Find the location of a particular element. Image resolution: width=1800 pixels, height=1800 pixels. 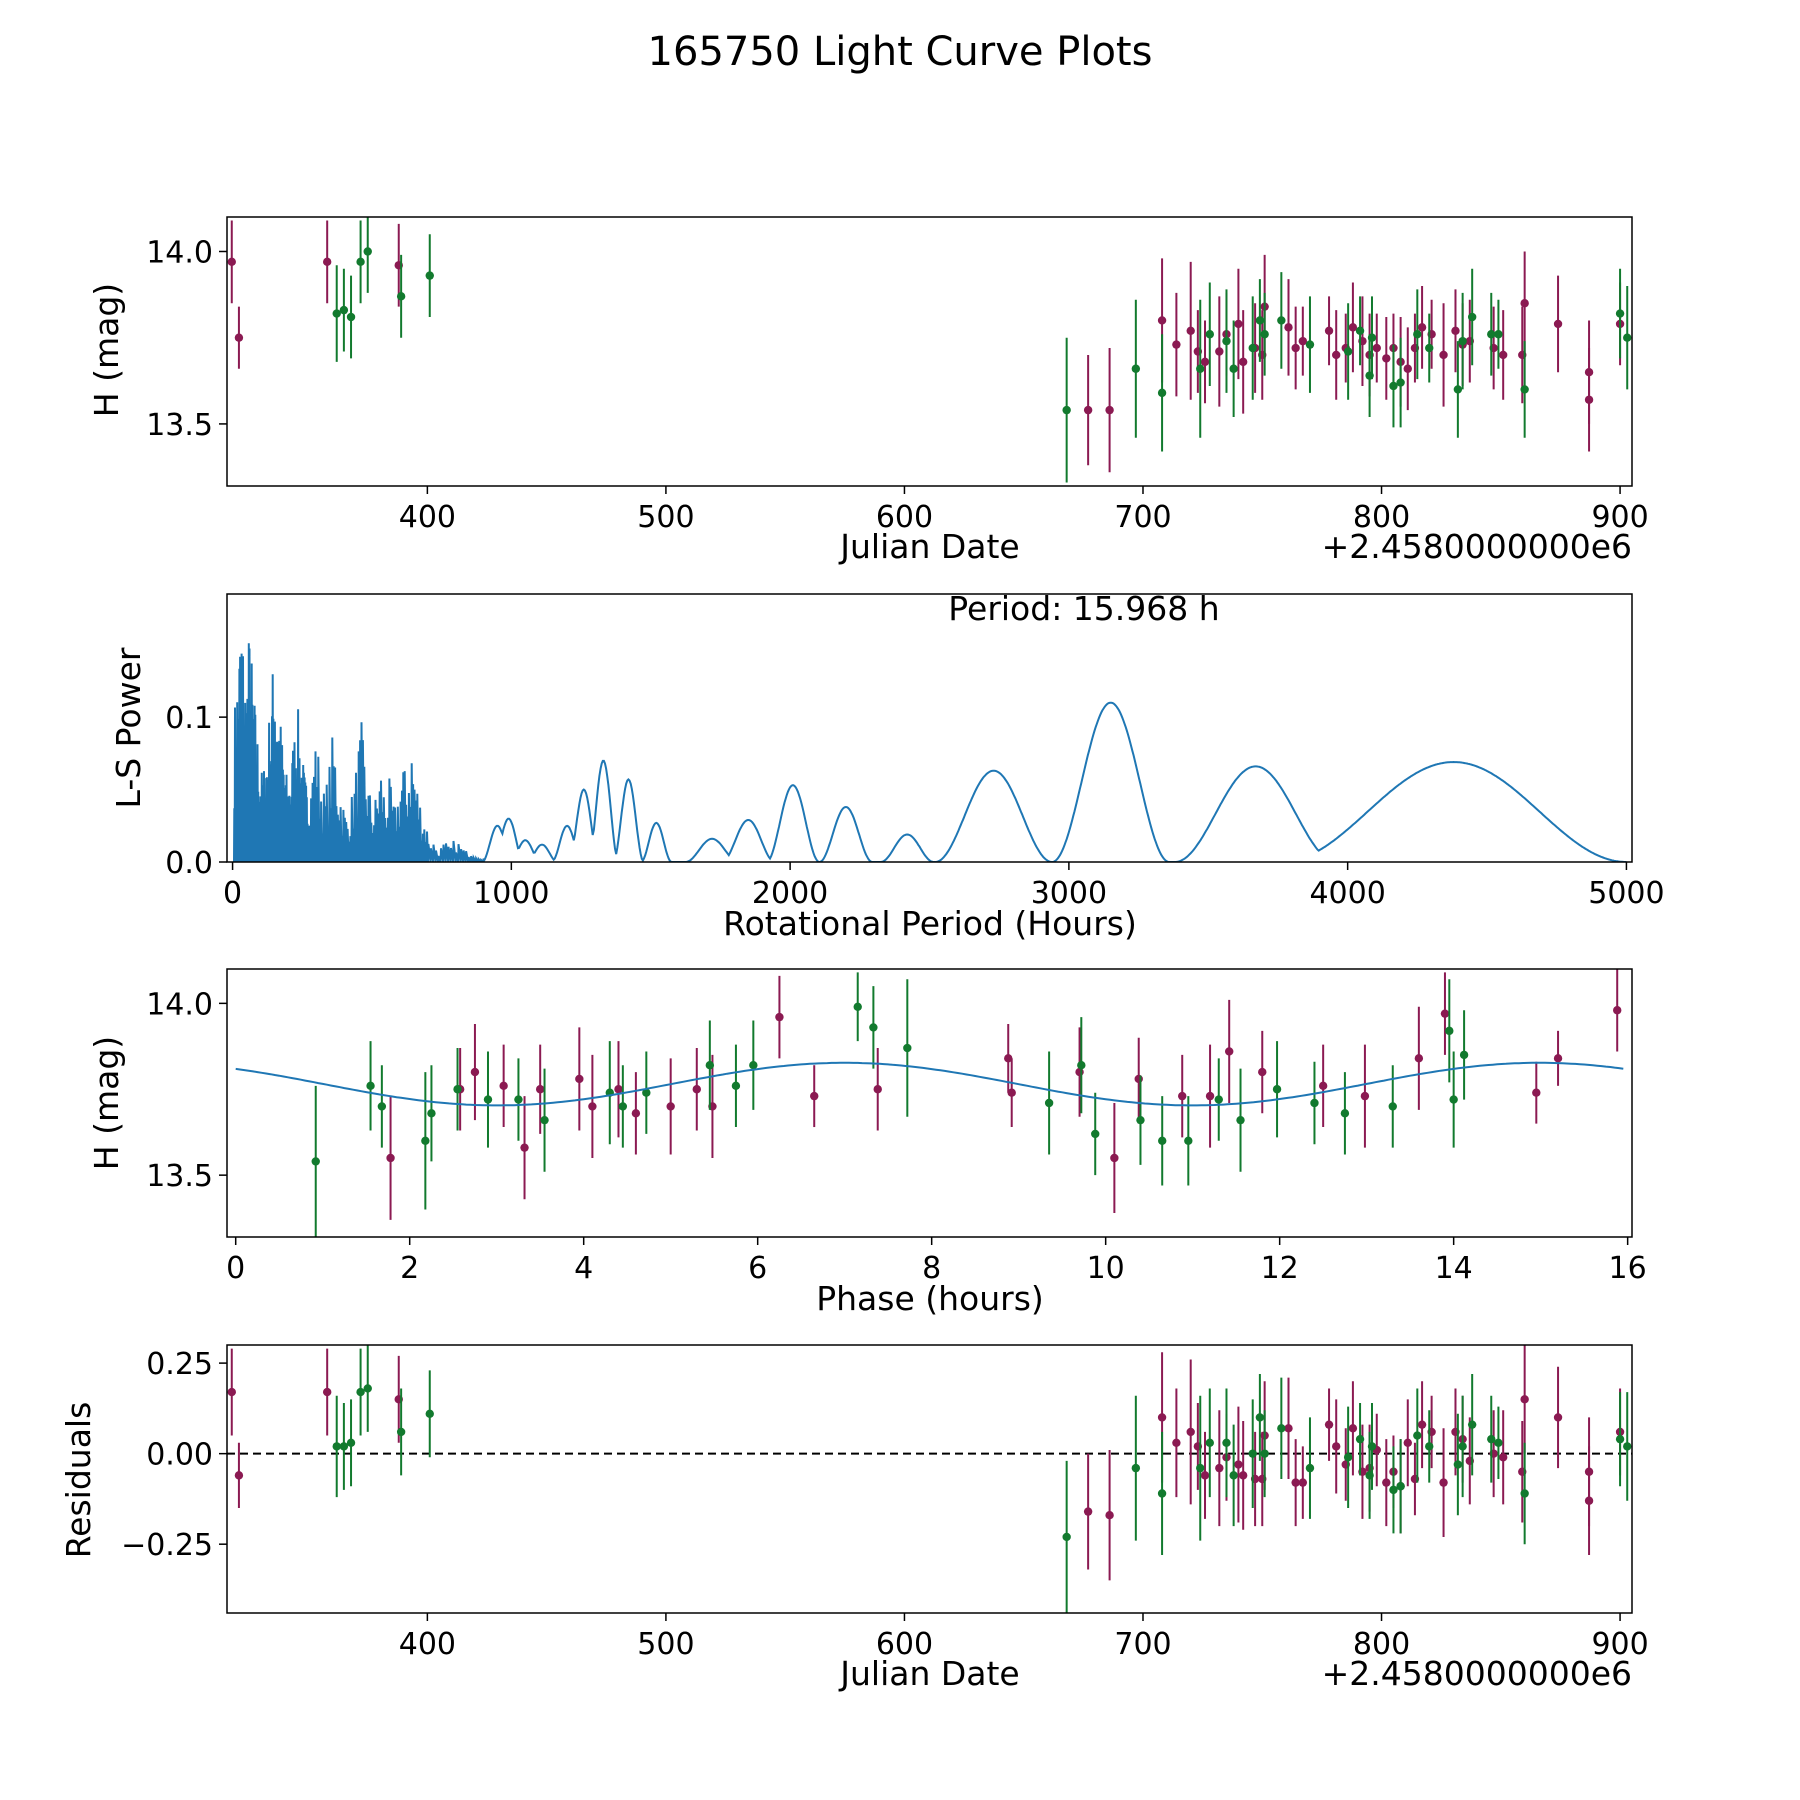

phase-frame is located at coordinates (929, 1103).